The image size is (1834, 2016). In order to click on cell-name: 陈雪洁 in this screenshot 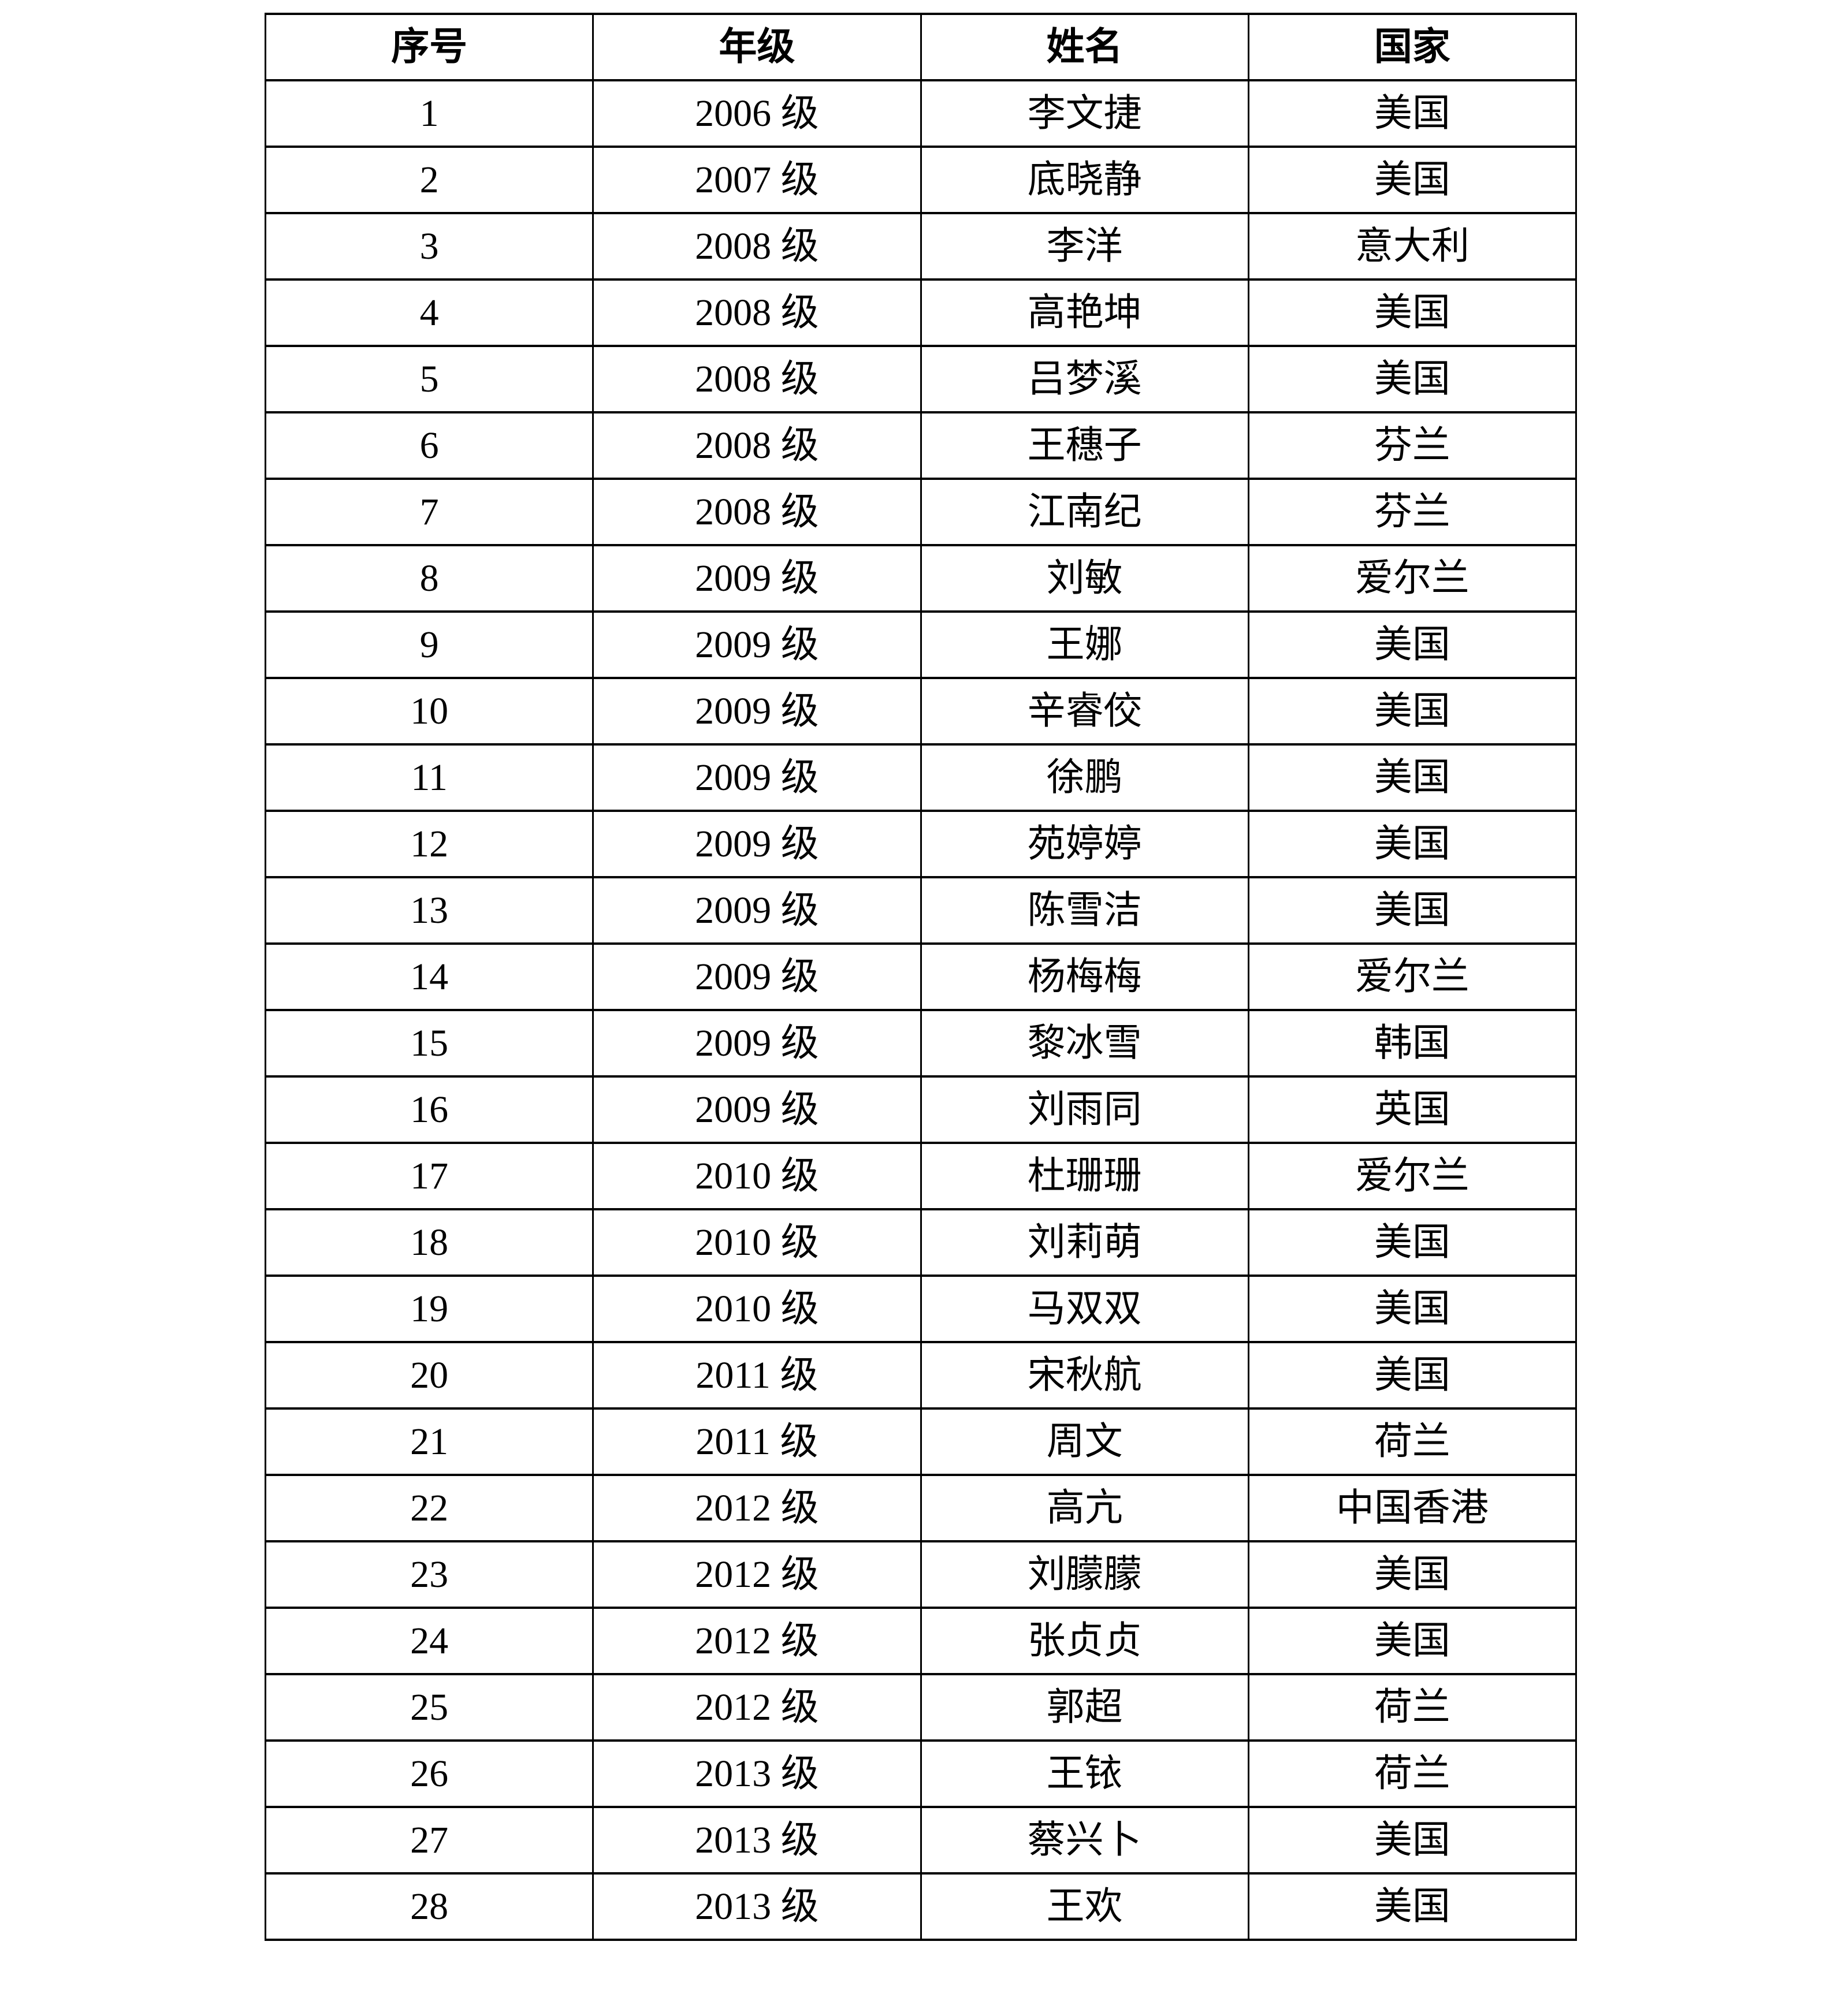, I will do `click(1084, 910)`.